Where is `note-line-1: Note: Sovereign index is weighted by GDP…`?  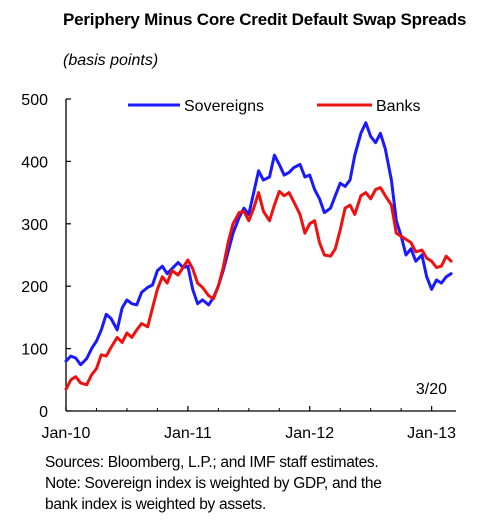
note-line-1: Note: Sovereign index is weighted by GDP… is located at coordinates (213, 483).